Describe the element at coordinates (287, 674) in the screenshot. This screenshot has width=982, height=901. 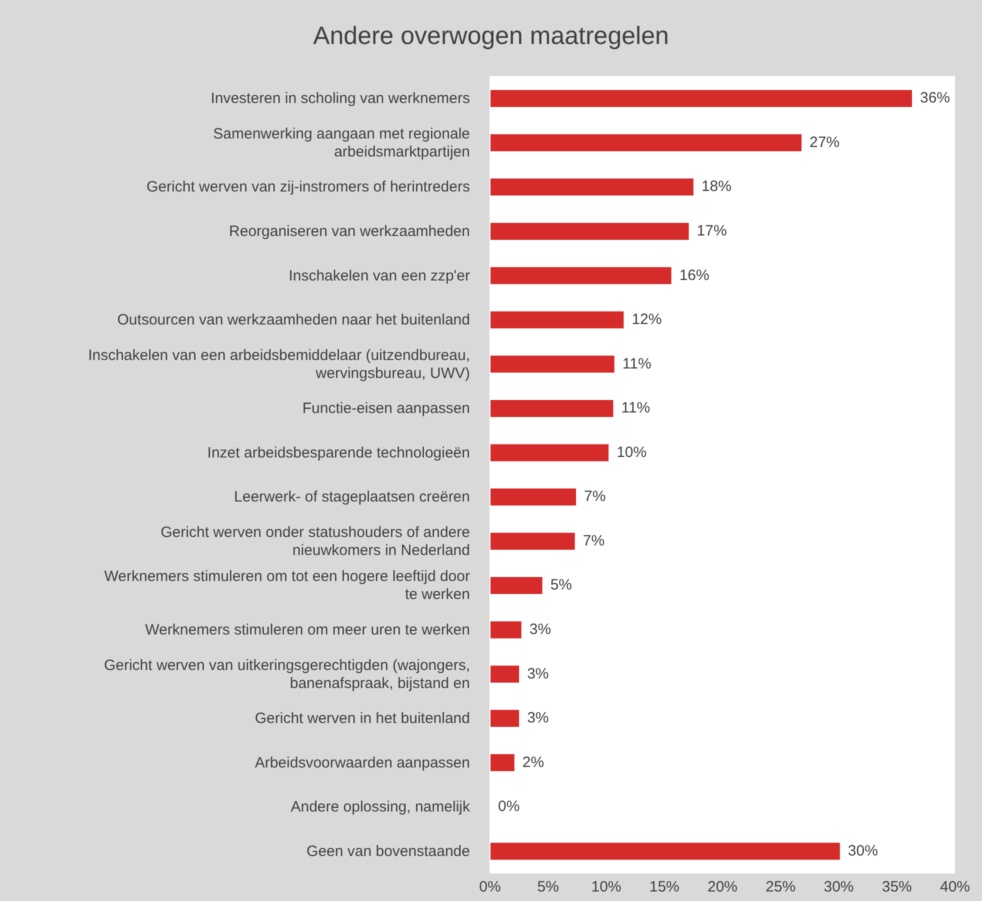
I see `y-tick-label: Gericht werven van uitkeringsgerechtigden (wajongers, banenafspraak, bijstand en` at that location.